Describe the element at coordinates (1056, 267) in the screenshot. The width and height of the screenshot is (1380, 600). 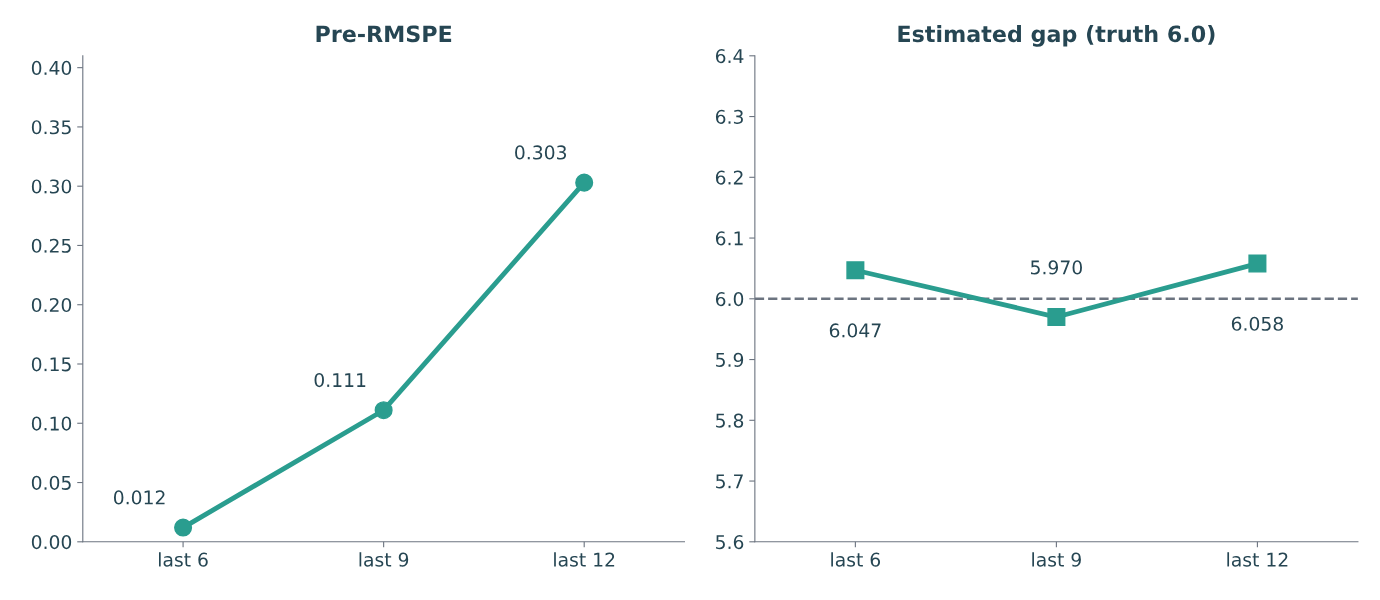
I see `data-label: 5.970` at that location.